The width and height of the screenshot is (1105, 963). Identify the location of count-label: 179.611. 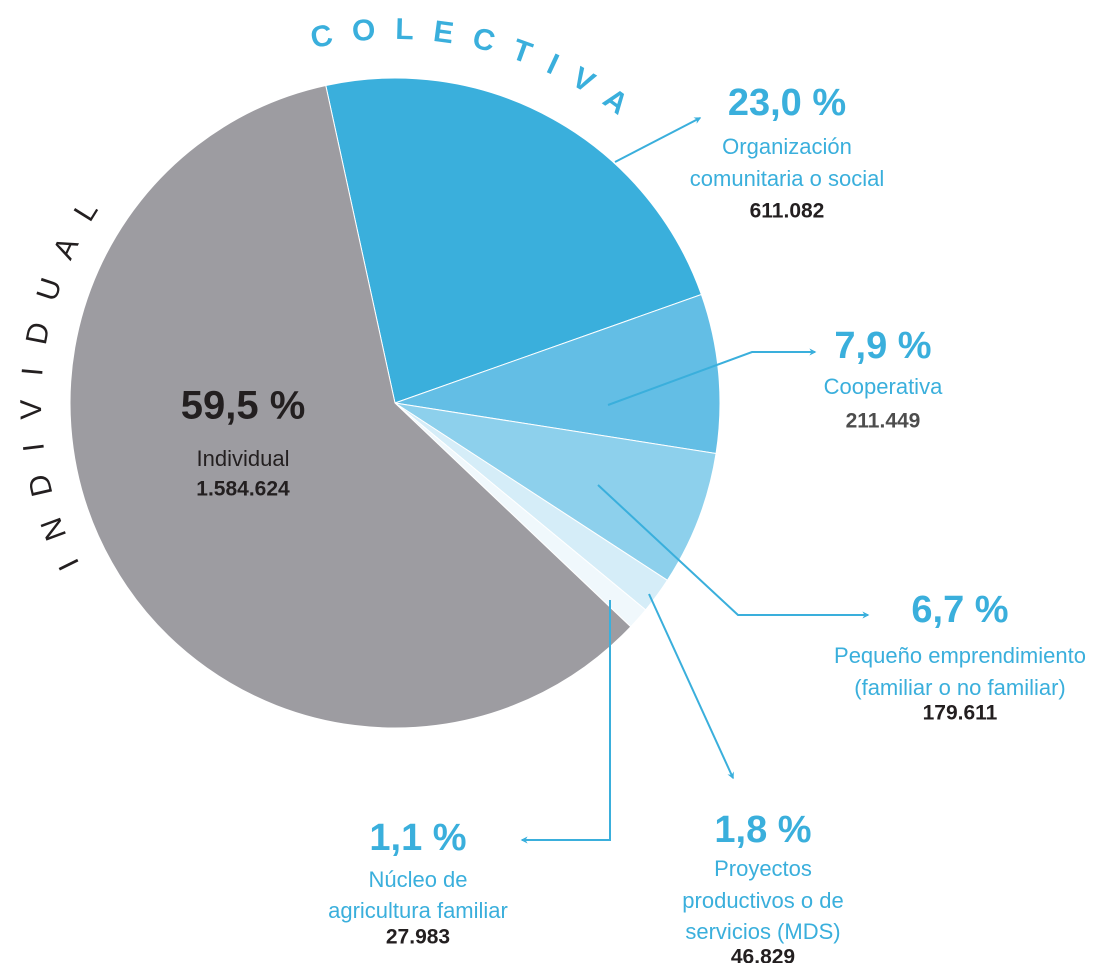
(960, 713).